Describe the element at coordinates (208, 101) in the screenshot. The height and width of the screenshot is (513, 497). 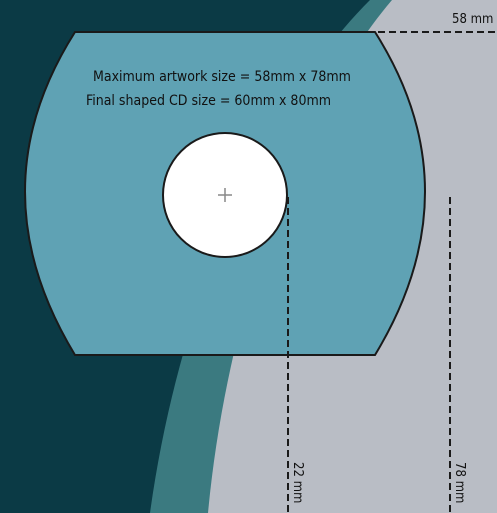
I see `final-size-label: Final shaped CD size = 60mm x 80mm` at that location.